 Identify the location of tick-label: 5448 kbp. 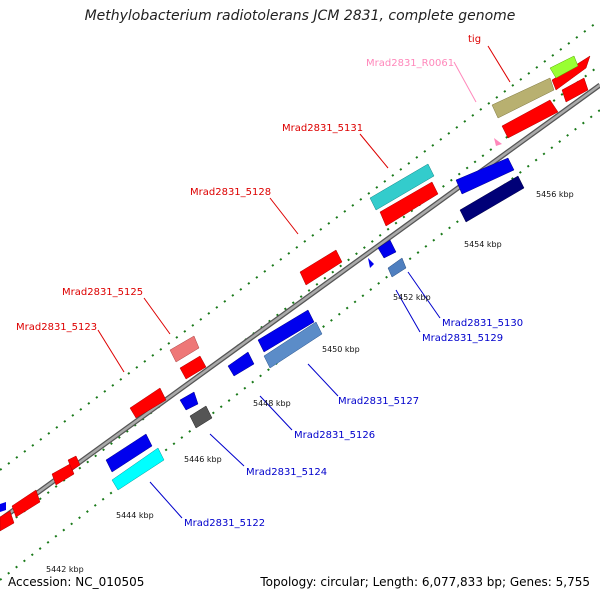
(272, 403).